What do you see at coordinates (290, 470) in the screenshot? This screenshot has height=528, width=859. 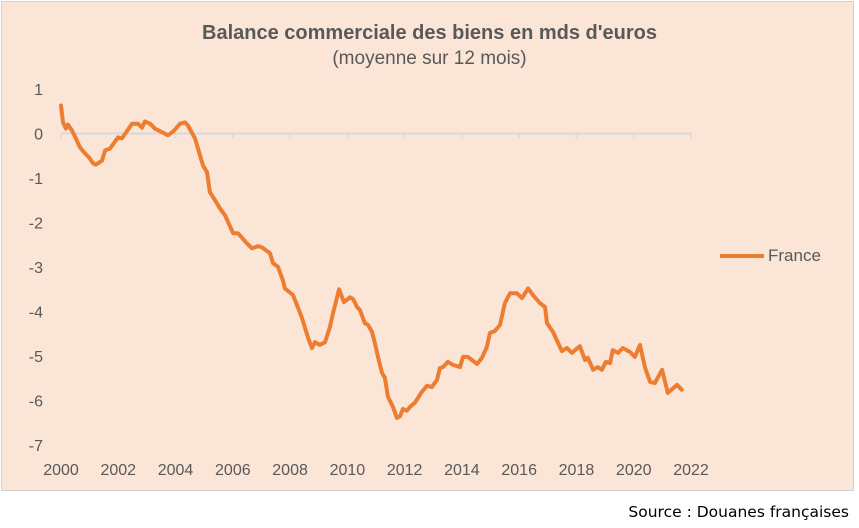 I see `x-tick-label: 2008` at bounding box center [290, 470].